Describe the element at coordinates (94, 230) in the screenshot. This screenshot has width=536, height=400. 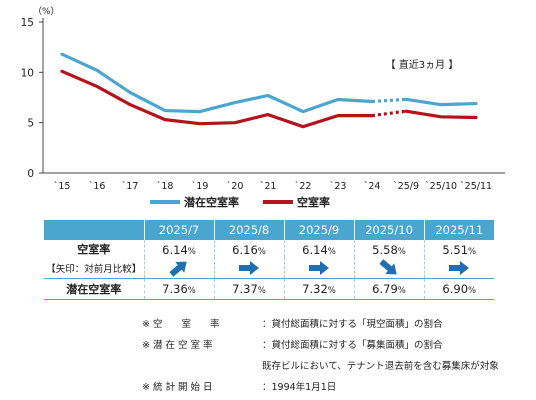
I see `table-header-blank` at that location.